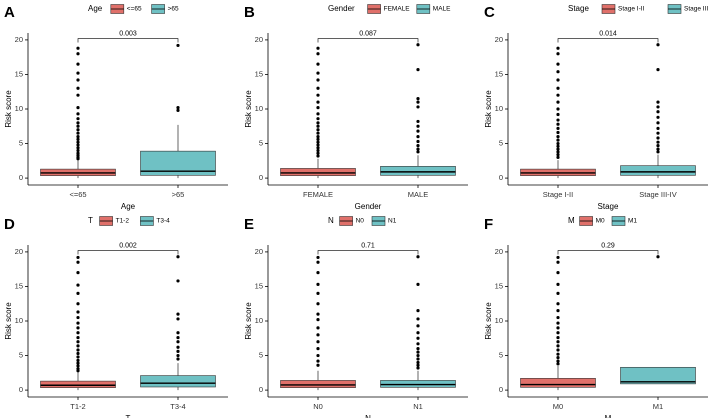  What do you see at coordinates (558, 406) in the screenshot?
I see `x-tick-label: M0` at bounding box center [558, 406].